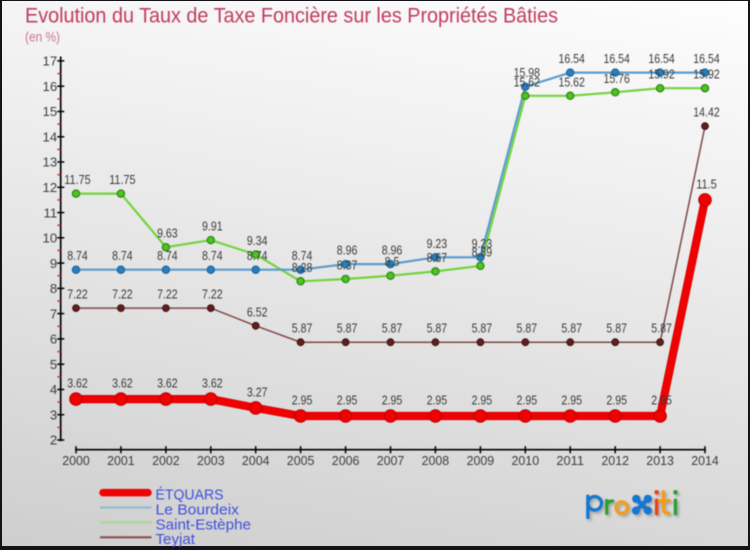 Image resolution: width=750 pixels, height=550 pixels. What do you see at coordinates (436, 460) in the screenshot?
I see `svg-text: 2008` at bounding box center [436, 460].